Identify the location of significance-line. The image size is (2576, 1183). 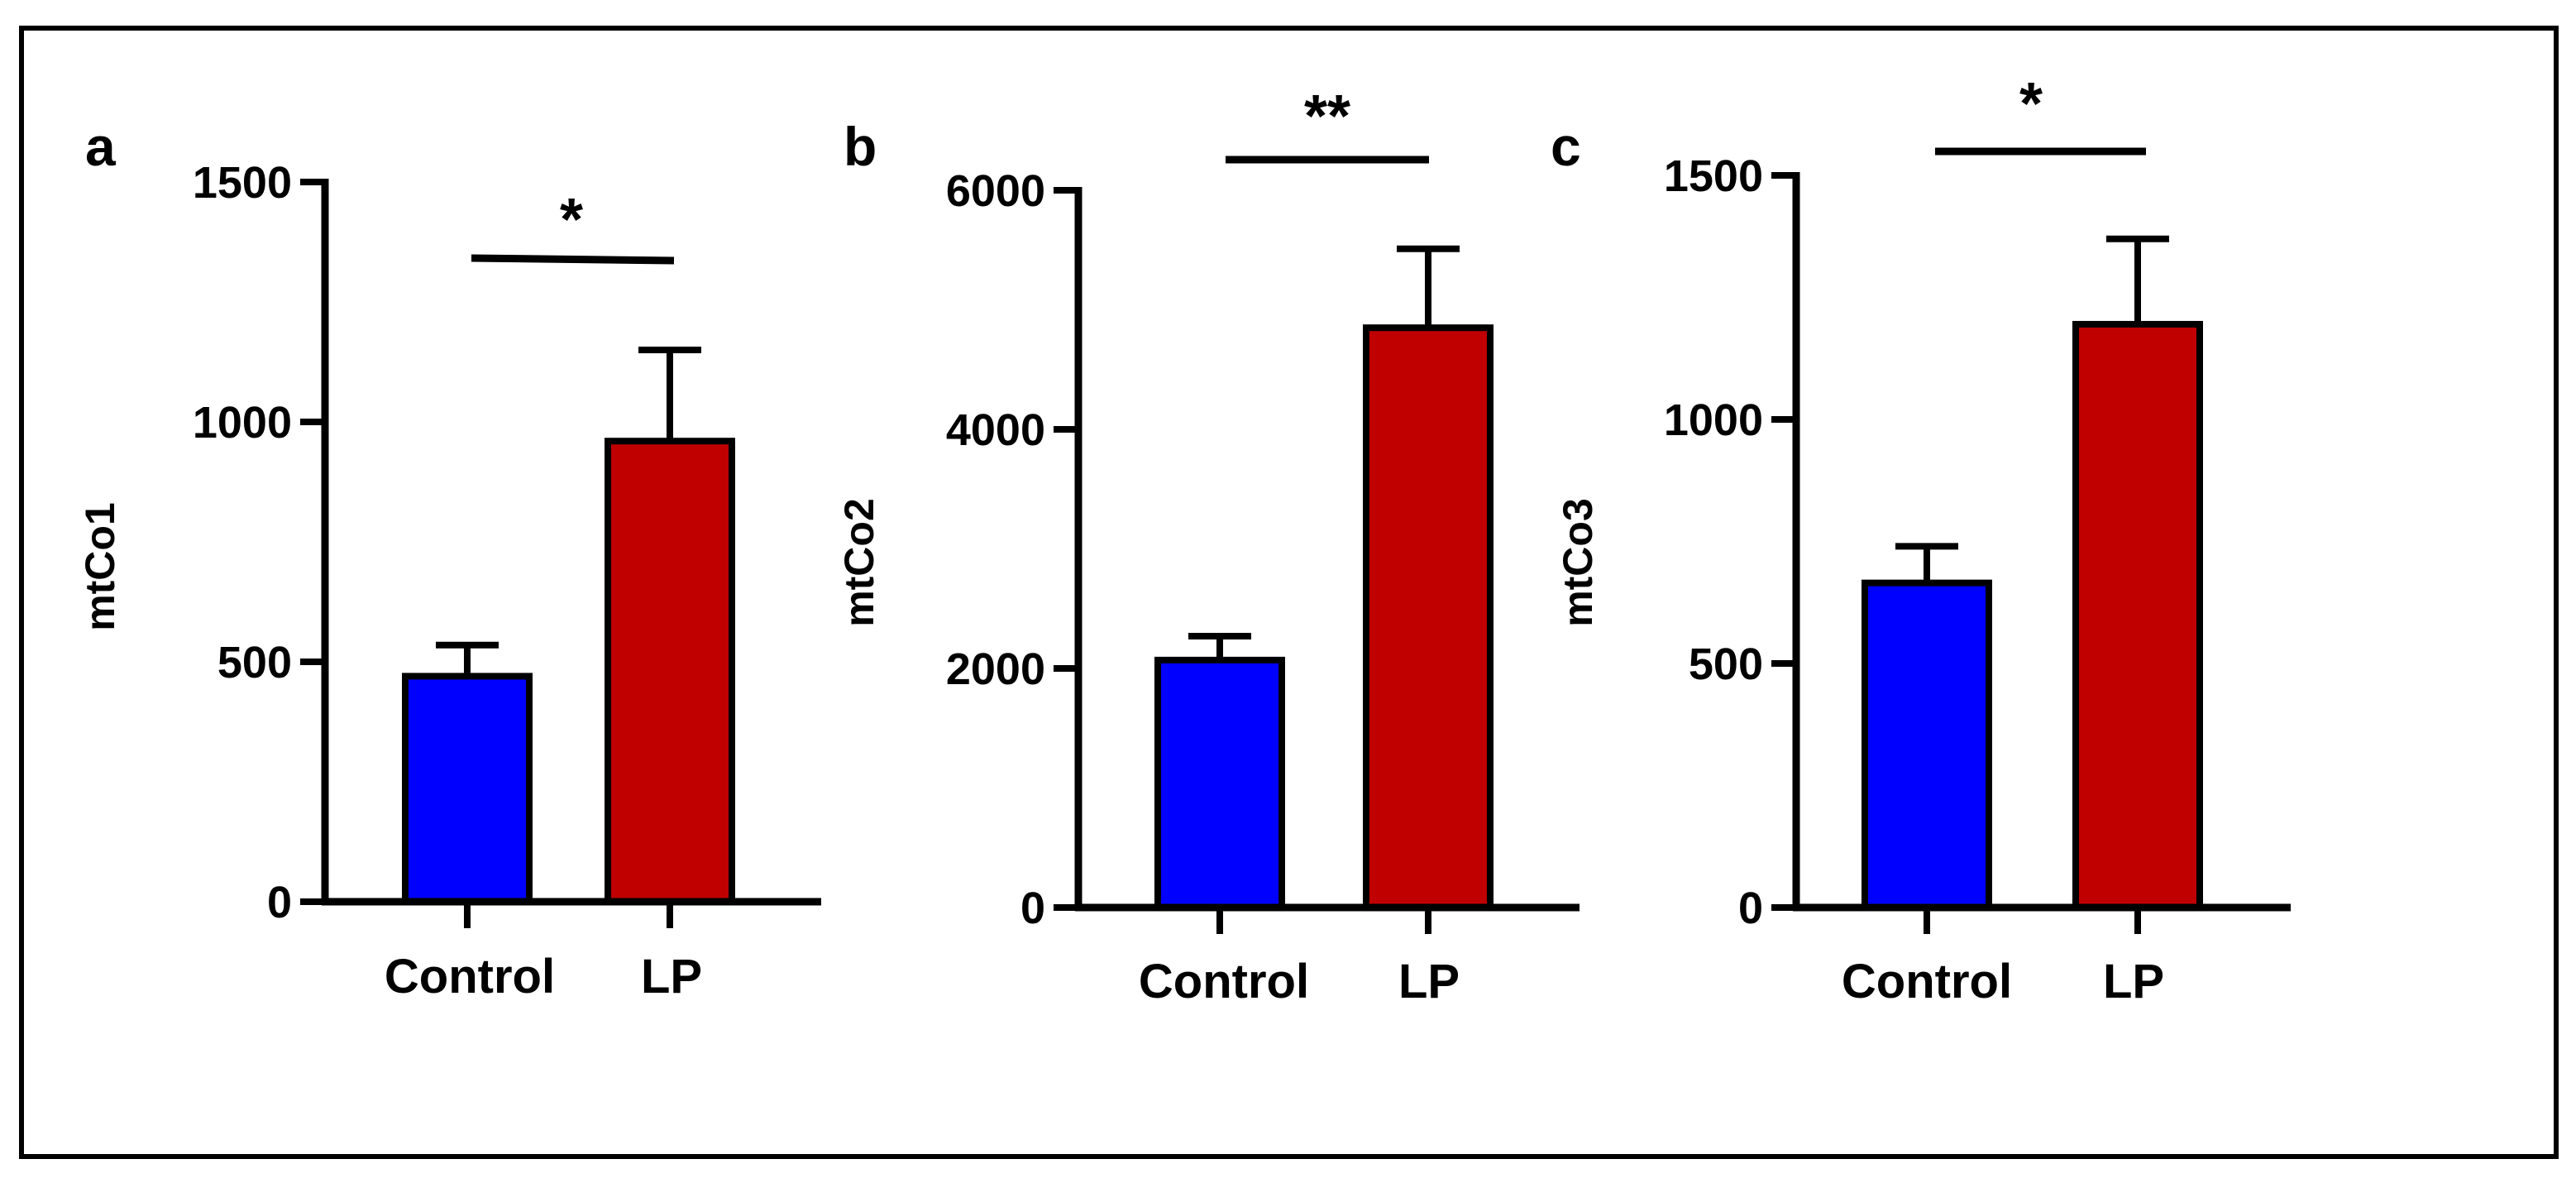
(573, 259).